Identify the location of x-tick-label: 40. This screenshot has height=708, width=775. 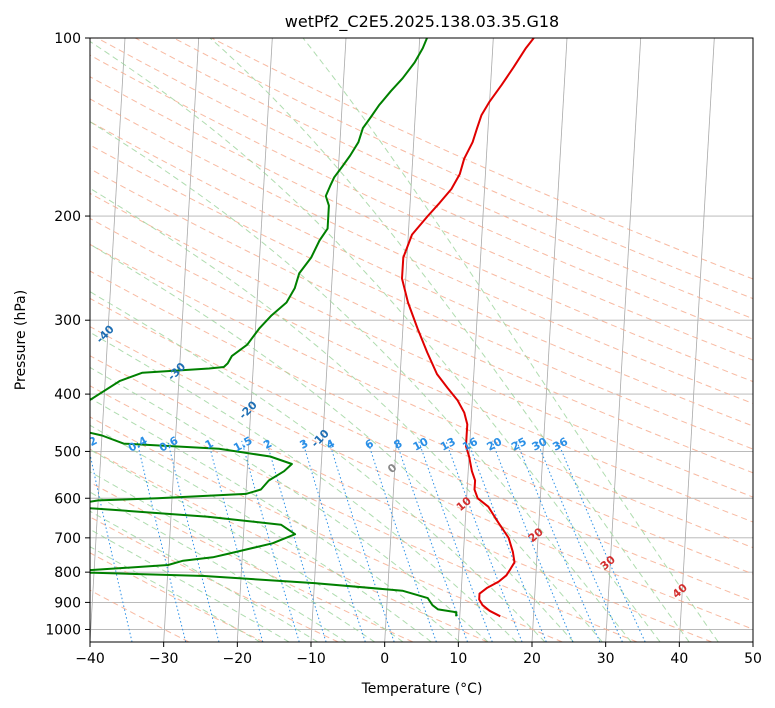
(679, 659).